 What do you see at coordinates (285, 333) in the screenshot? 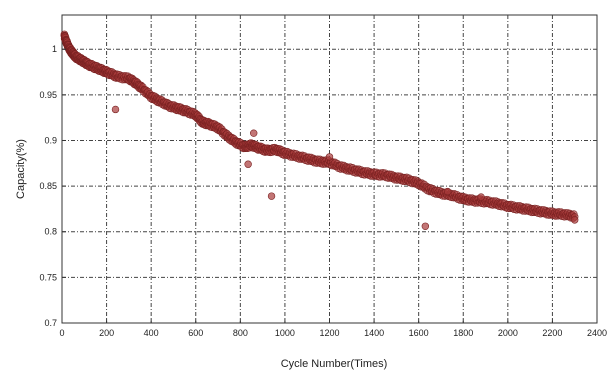
I see `x-tick-label: 1000` at bounding box center [285, 333].